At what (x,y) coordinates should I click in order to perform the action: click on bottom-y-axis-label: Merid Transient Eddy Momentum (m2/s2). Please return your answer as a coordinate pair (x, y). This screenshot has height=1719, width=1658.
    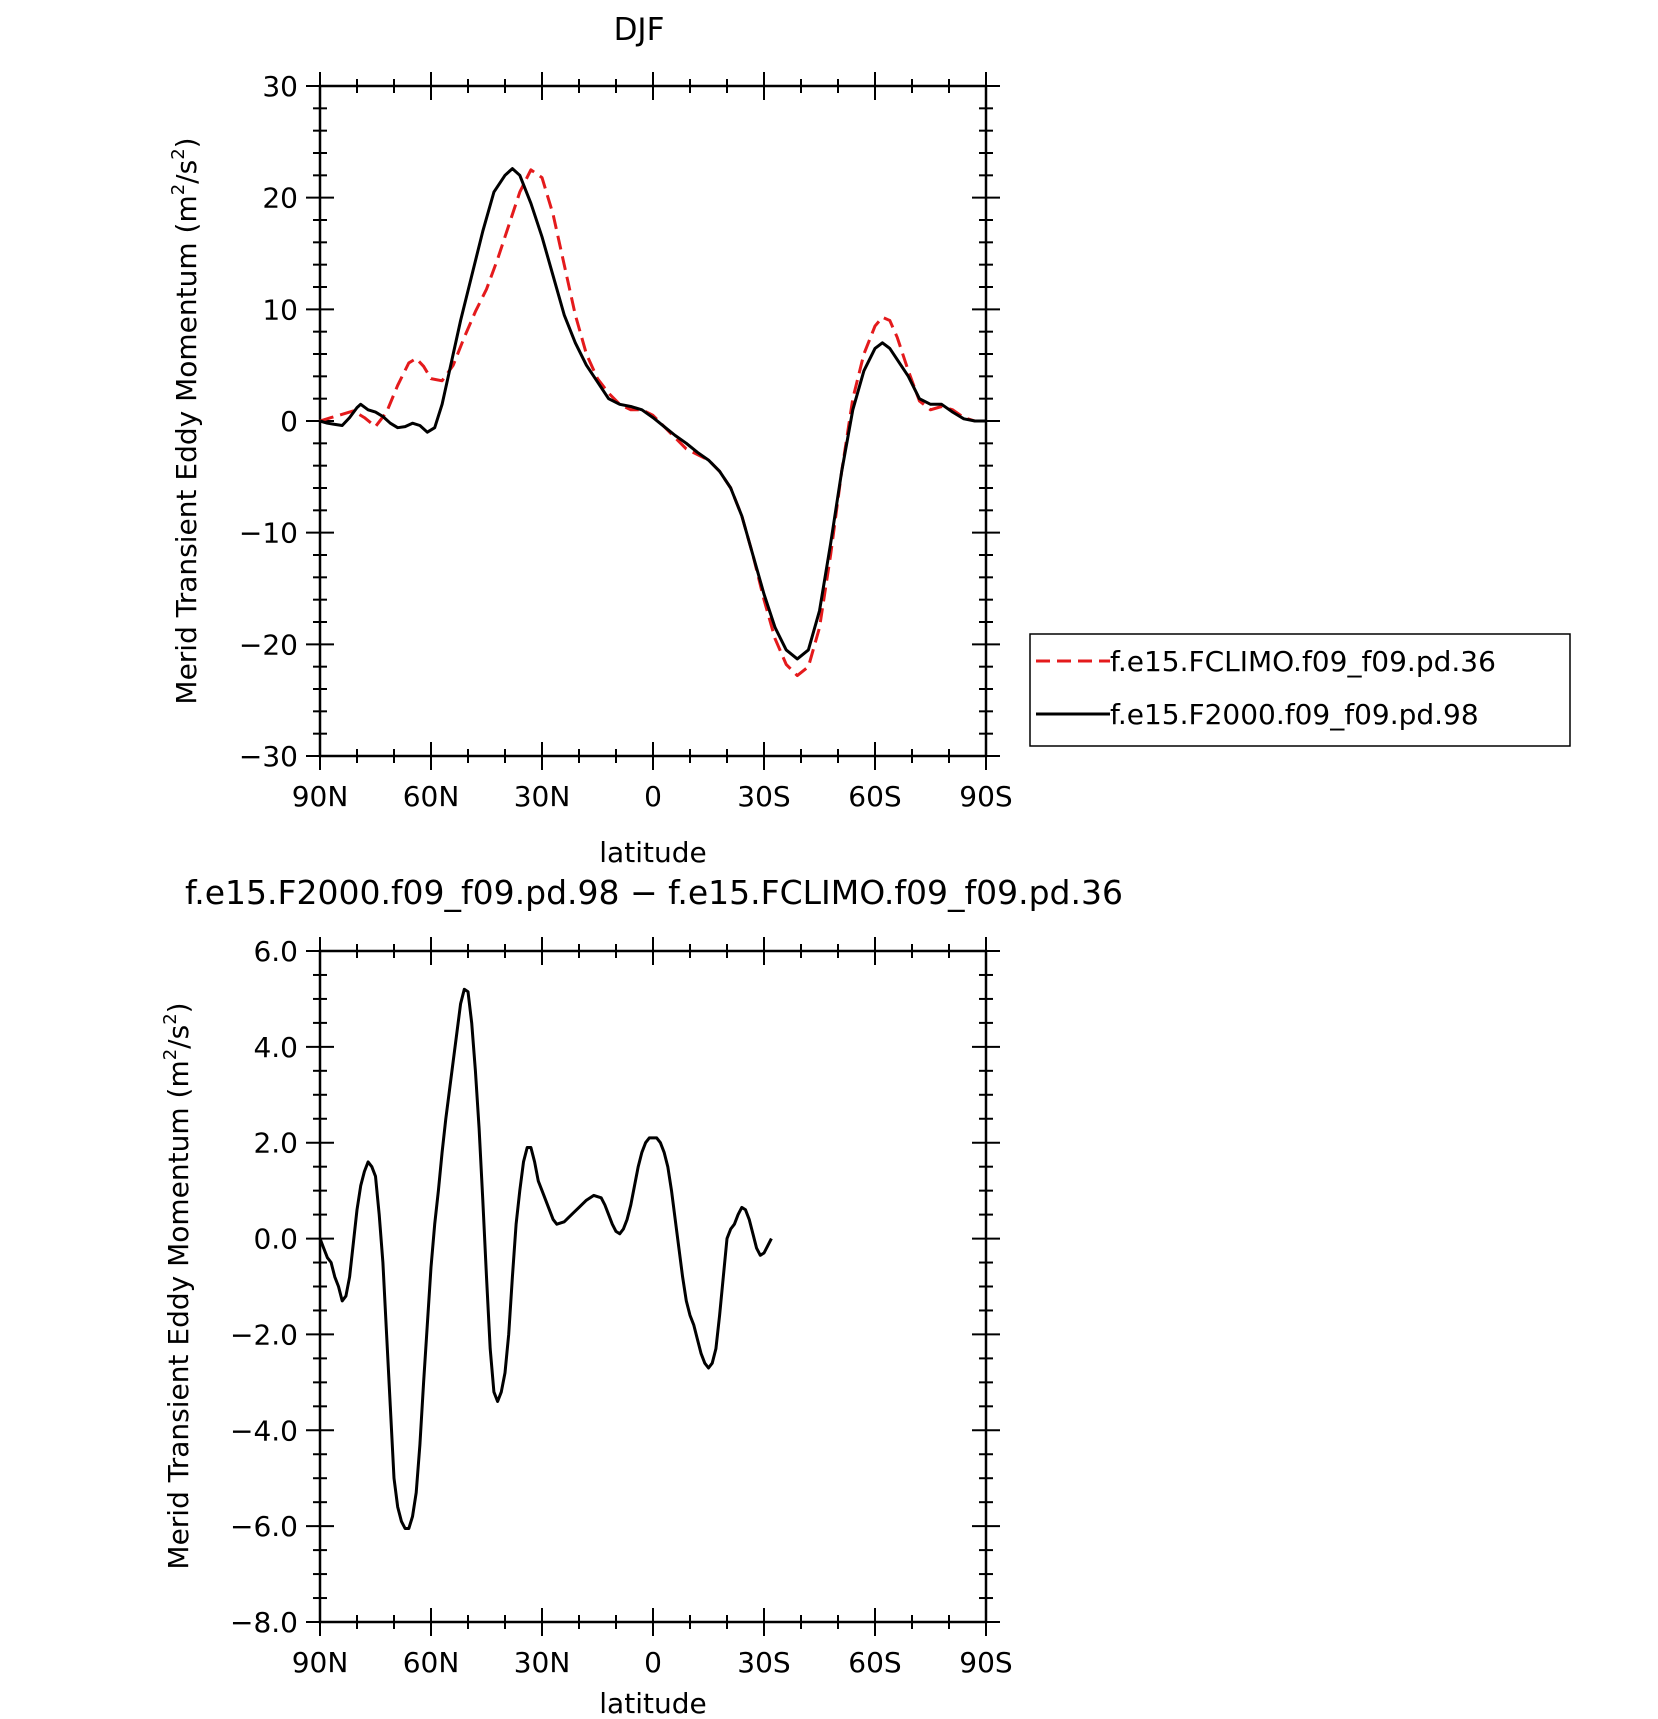
    Looking at the image, I should click on (177, 1285).